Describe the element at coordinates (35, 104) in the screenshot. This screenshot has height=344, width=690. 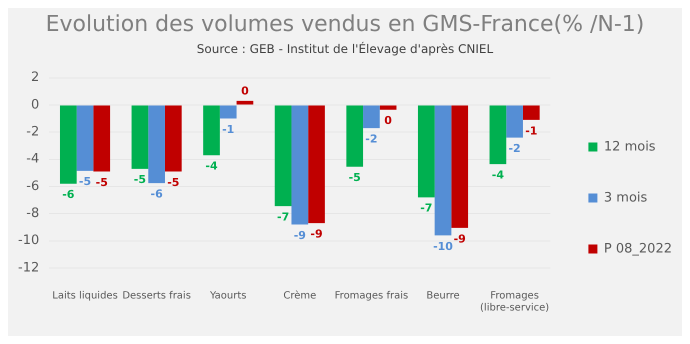
I see `y-tick-label: 0` at that location.